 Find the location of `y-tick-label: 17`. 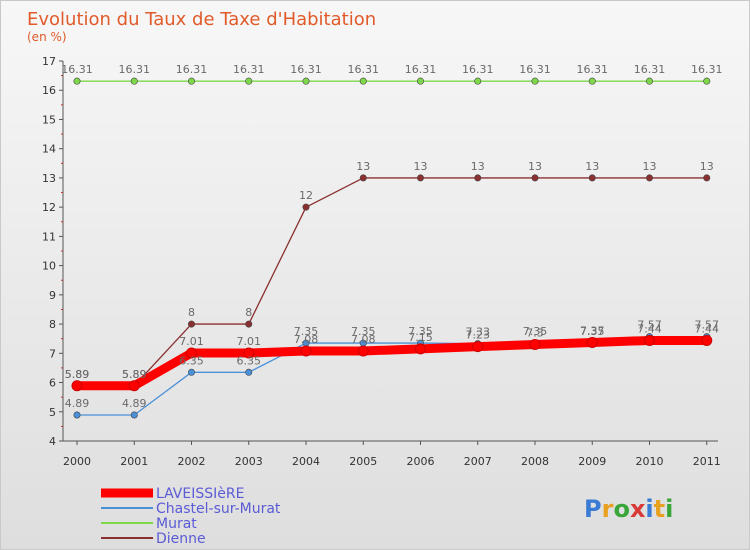

y-tick-label: 17 is located at coordinates (49, 61).